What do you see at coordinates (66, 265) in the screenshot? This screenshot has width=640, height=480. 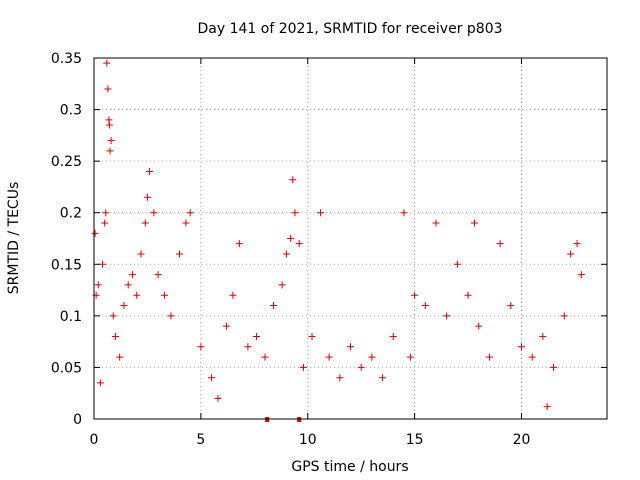 I see `y-tick-label: 0.15` at bounding box center [66, 265].